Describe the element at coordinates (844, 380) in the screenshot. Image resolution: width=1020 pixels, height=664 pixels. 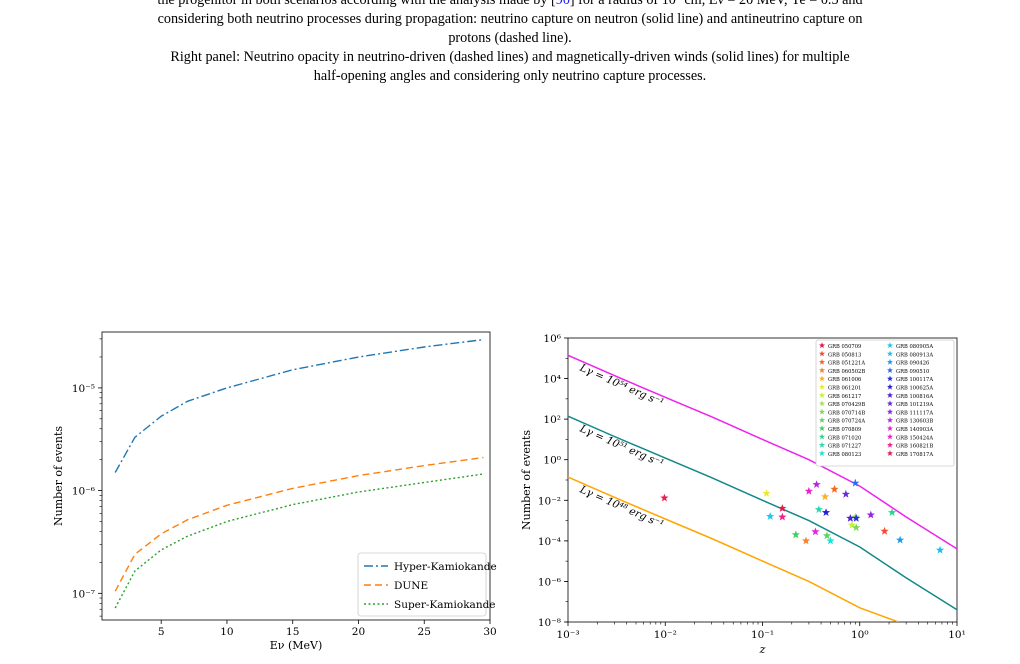
I see `legend-label: GRB 061006` at that location.